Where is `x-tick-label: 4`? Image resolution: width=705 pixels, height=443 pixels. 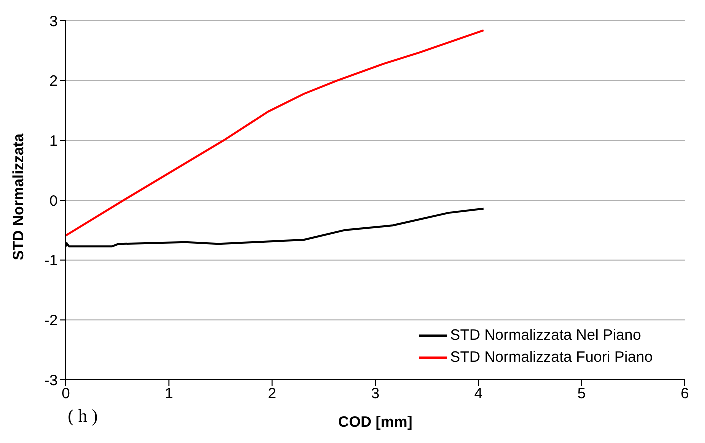
x-tick-label: 4 is located at coordinates (478, 394).